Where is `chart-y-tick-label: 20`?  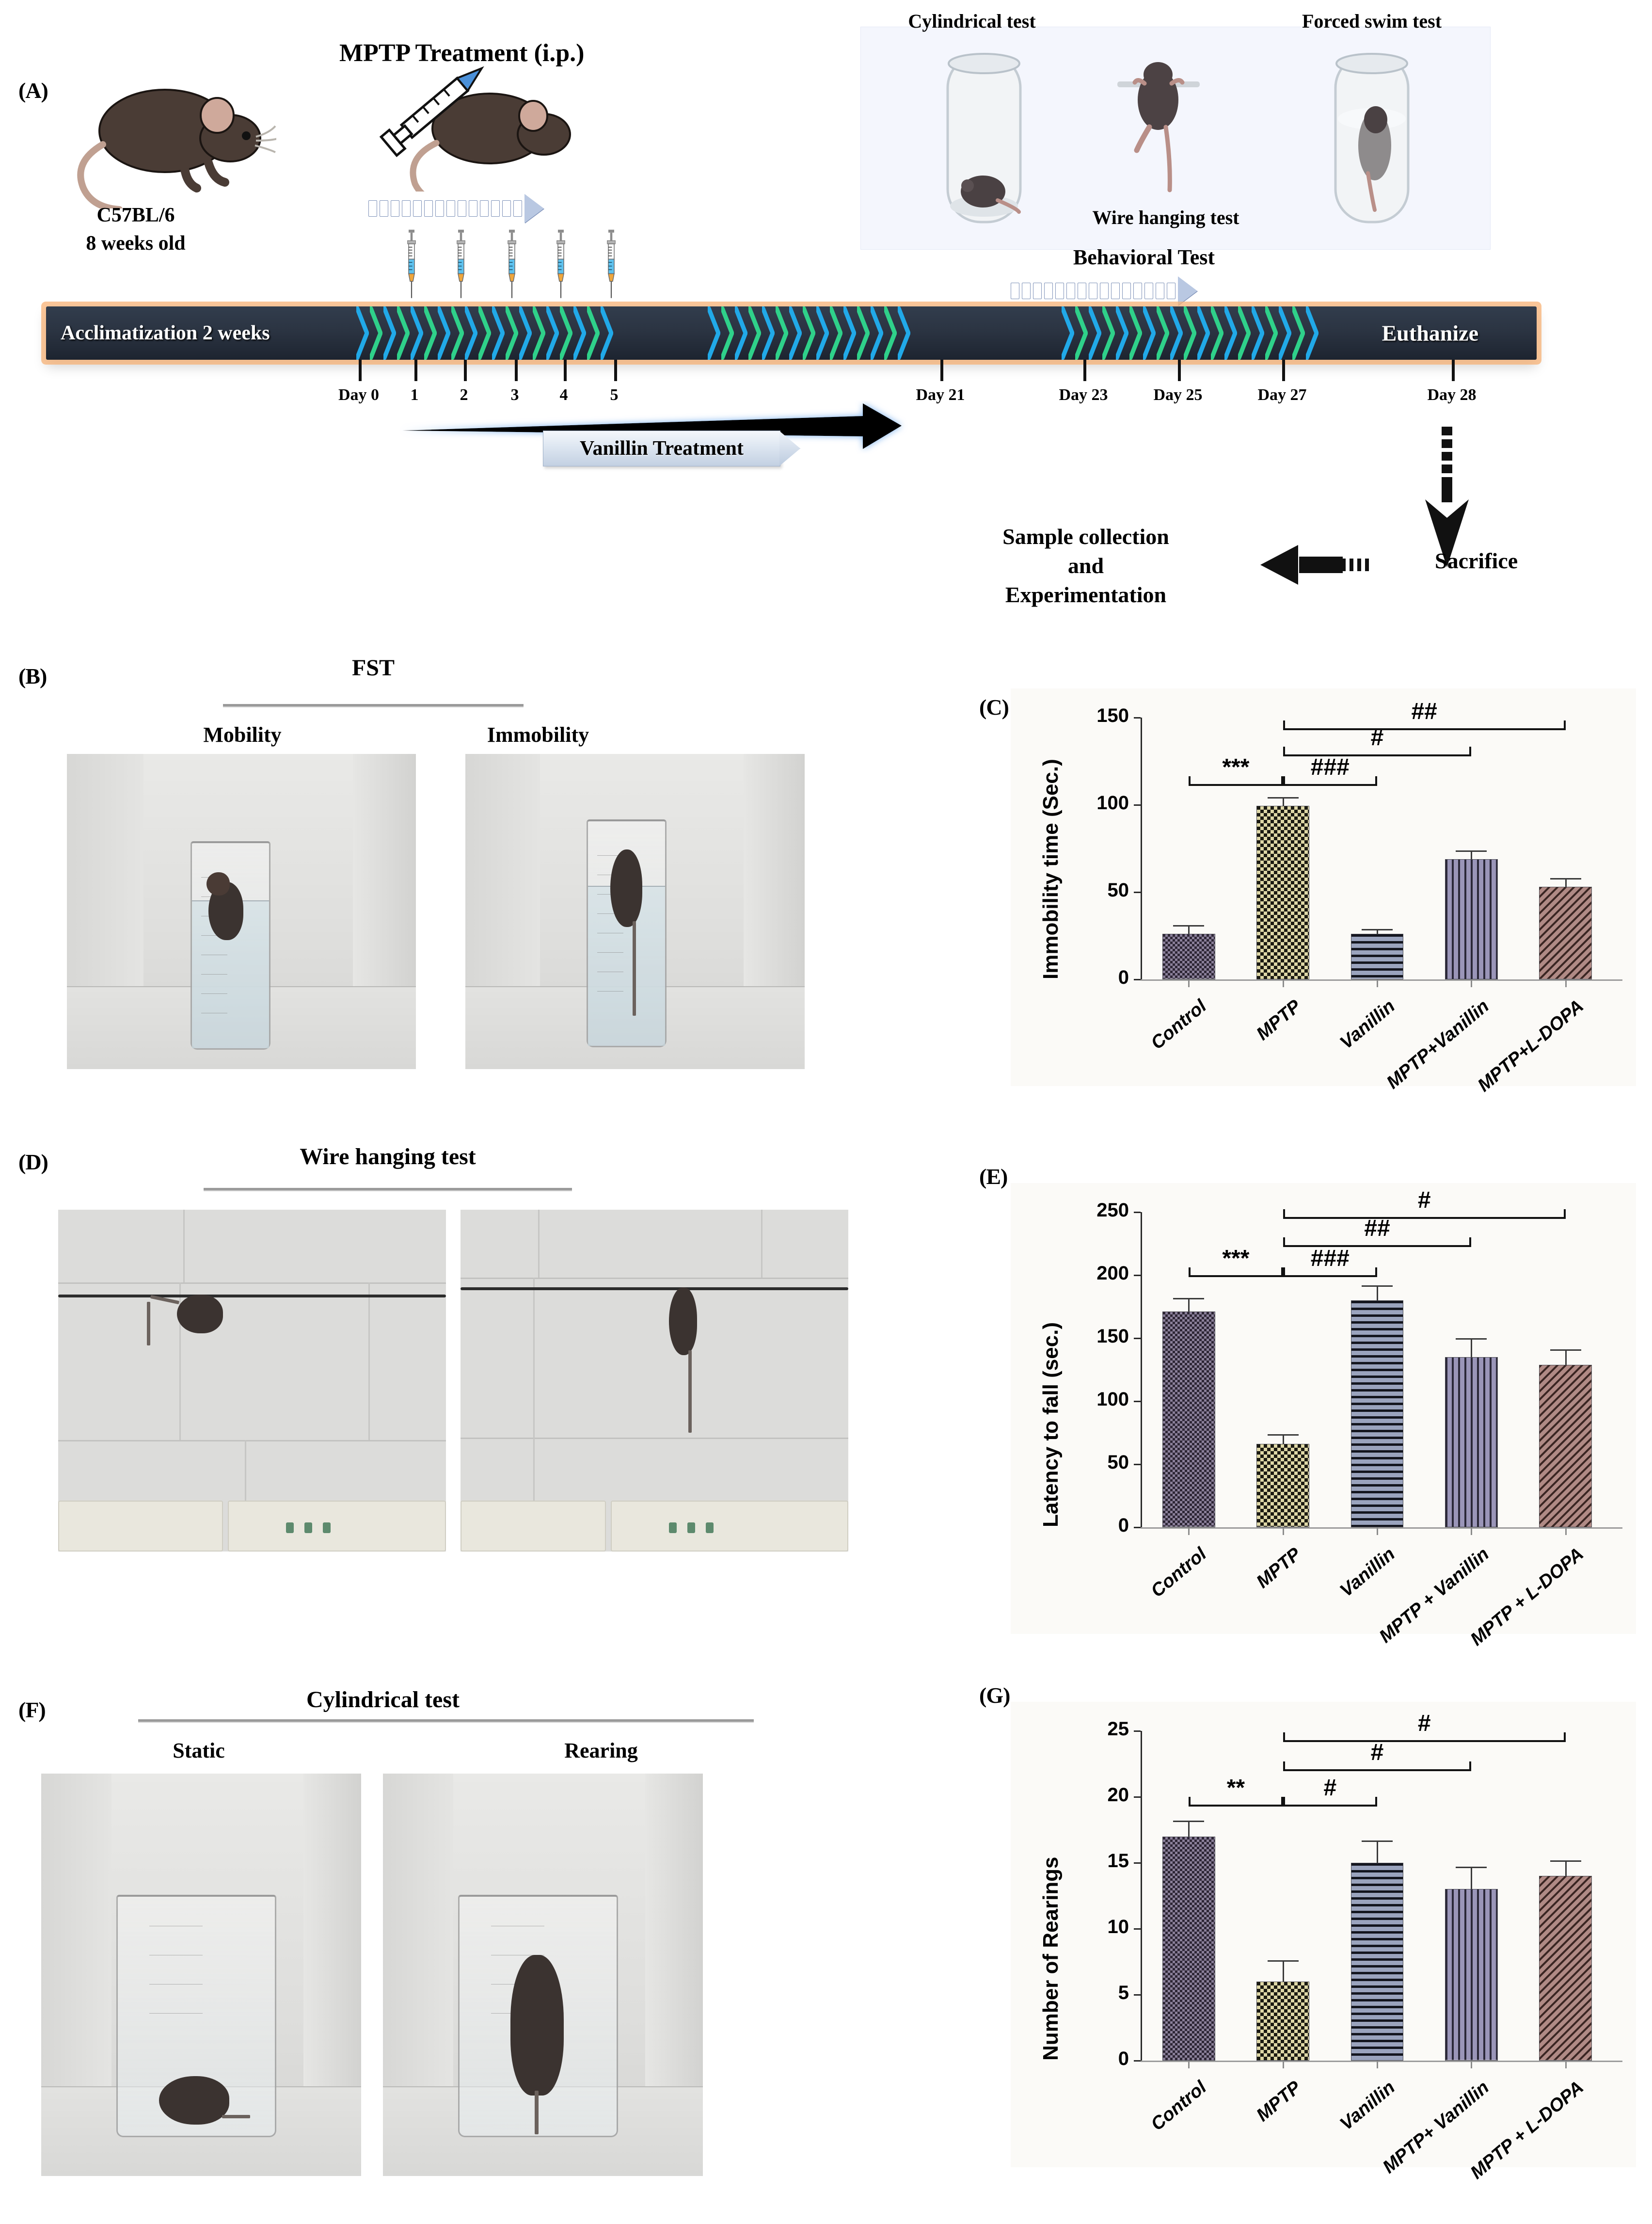
chart-y-tick-label: 20 is located at coordinates (1118, 1795).